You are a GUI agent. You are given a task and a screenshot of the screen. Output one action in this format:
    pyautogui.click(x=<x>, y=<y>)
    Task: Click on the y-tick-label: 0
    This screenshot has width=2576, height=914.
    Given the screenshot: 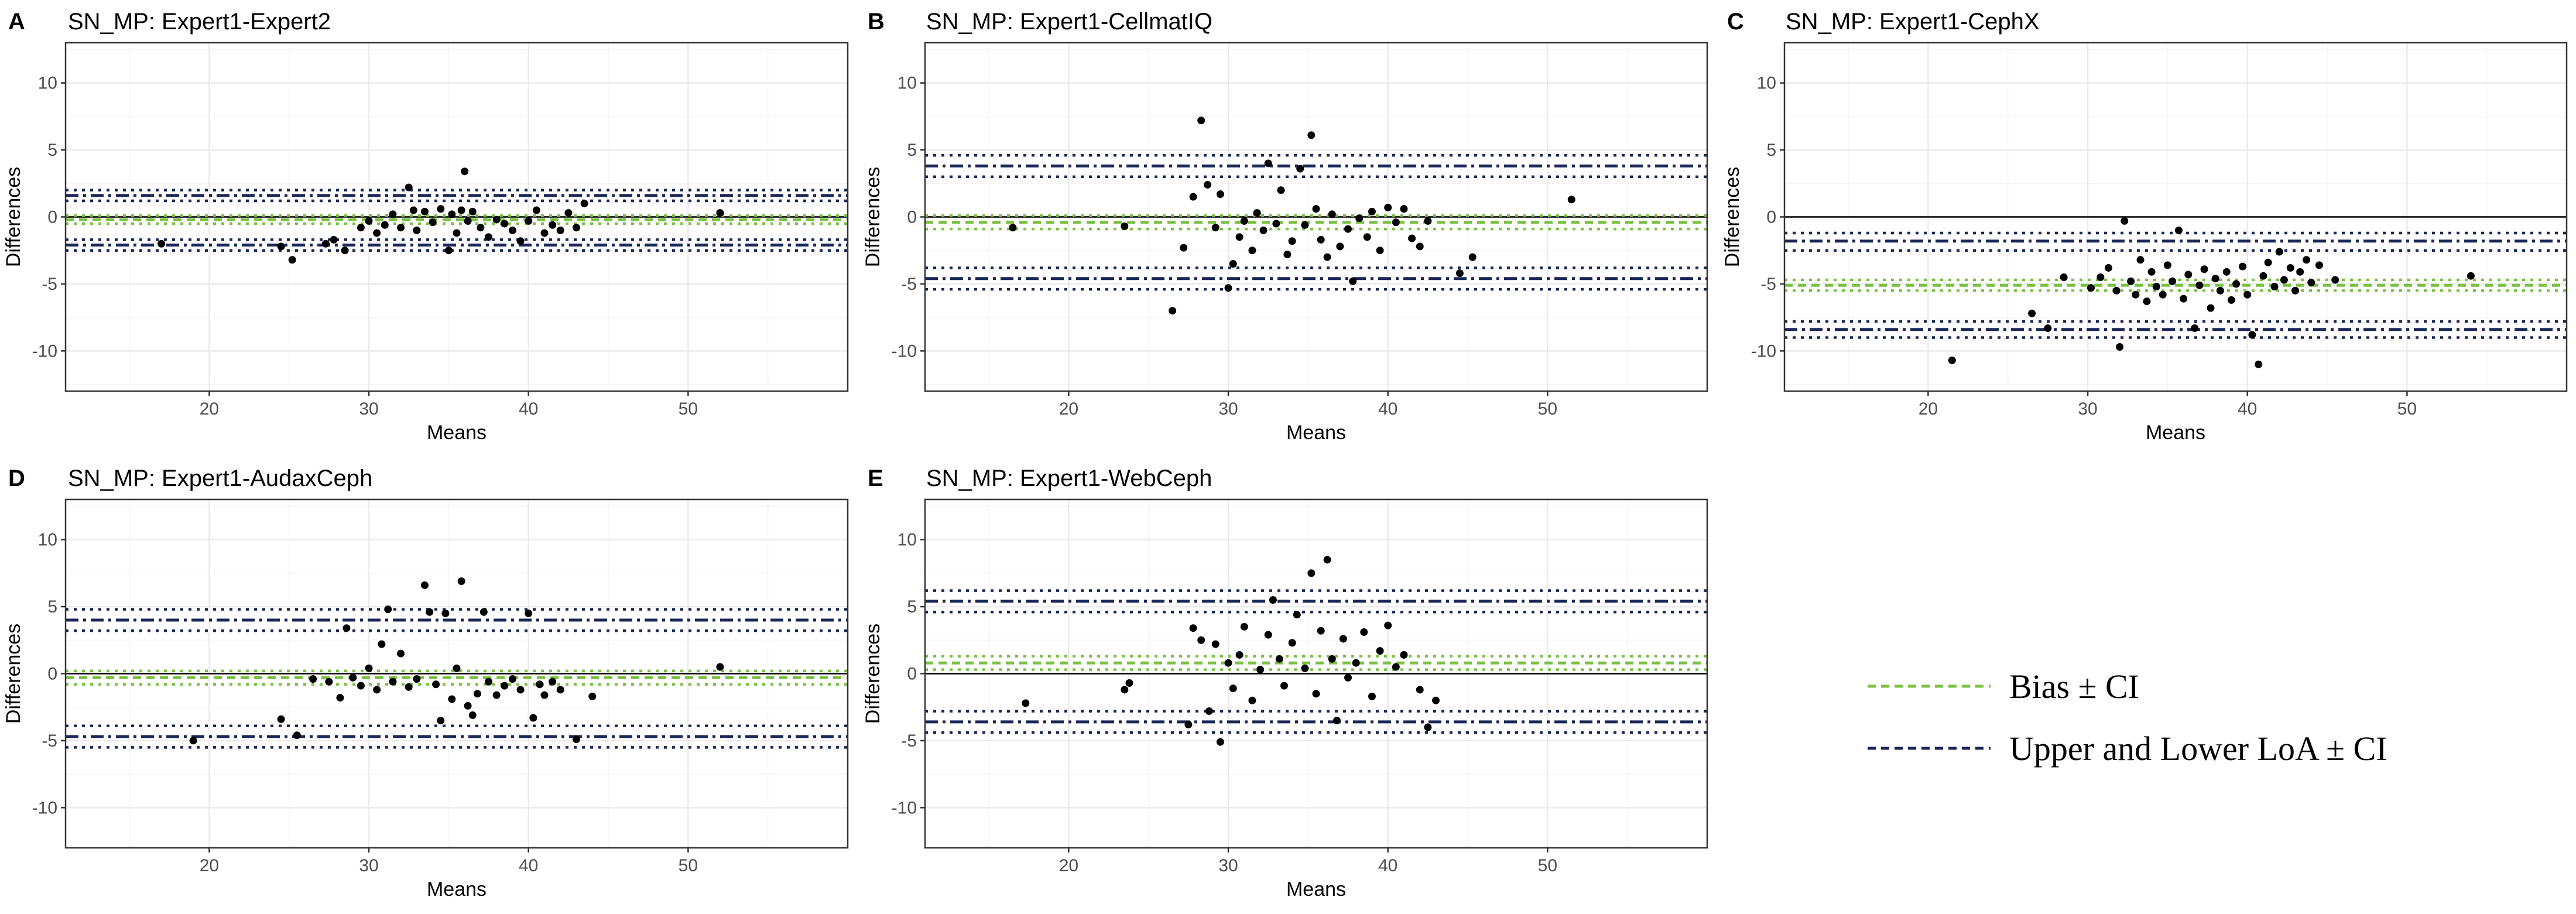 What is the action you would take?
    pyautogui.click(x=912, y=674)
    